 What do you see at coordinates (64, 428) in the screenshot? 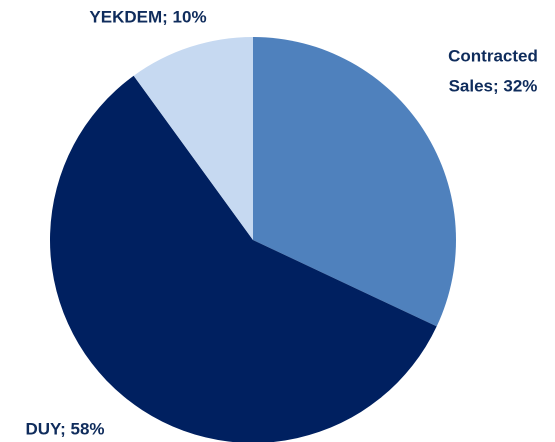
I see `slice-label: DUY; 58%` at bounding box center [64, 428].